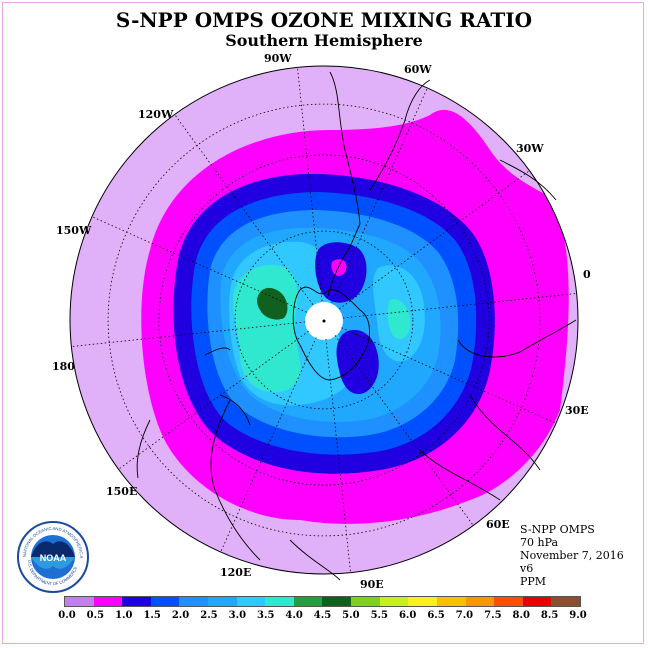 This screenshot has width=648, height=648. Describe the element at coordinates (549, 615) in the screenshot. I see `colorbar-tick-label: 8.5` at that location.